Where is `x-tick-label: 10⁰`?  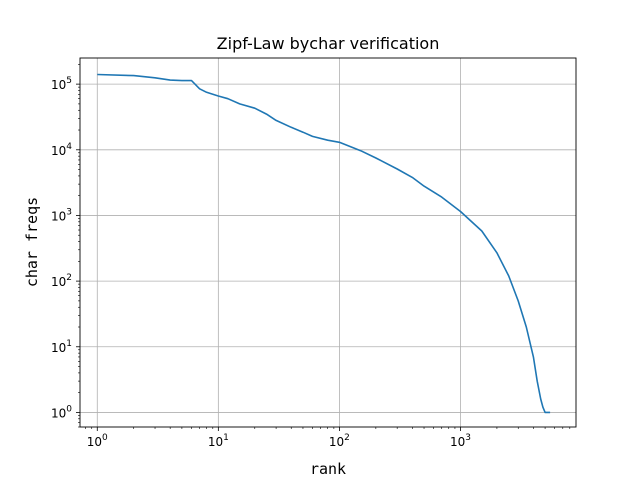 x-tick-label: 10⁰ is located at coordinates (97, 441).